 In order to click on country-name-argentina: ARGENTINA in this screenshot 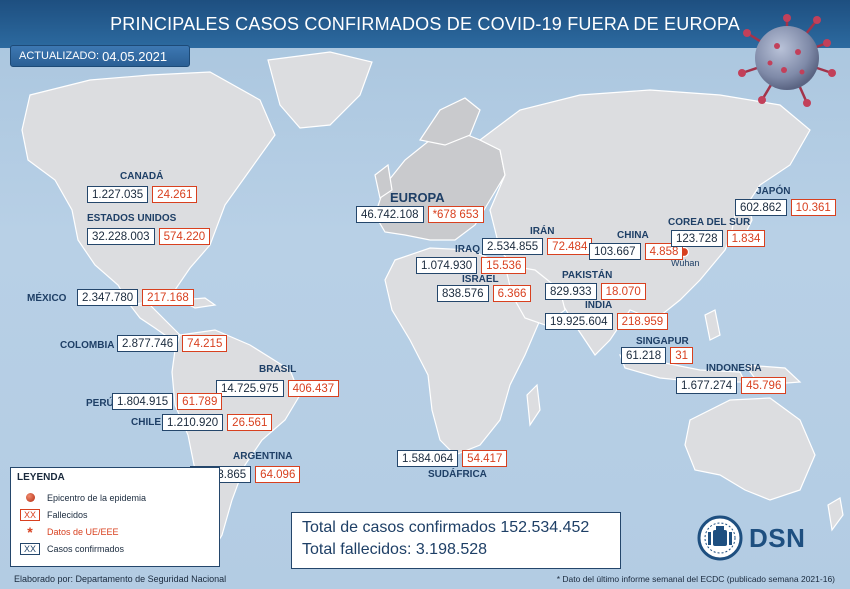, I will do `click(263, 456)`.